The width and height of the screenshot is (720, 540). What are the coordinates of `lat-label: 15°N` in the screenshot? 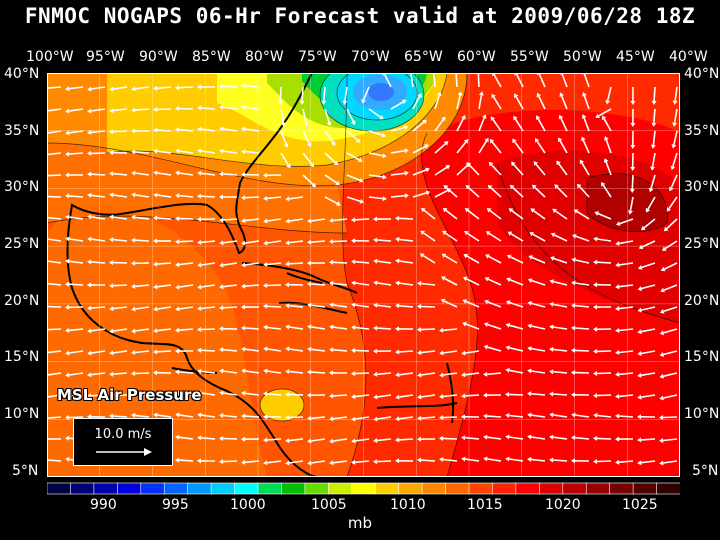 It's located at (702, 357).